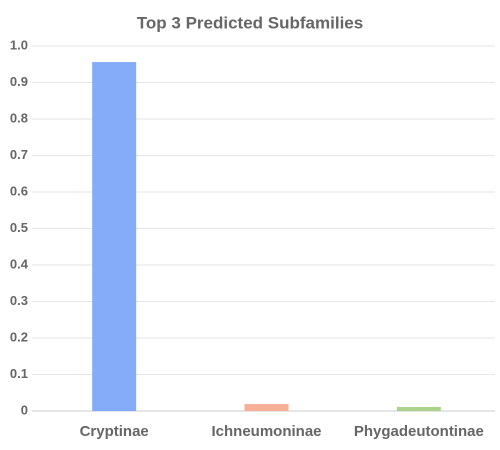  I want to click on y-tick-label: 0.6, so click(19, 190).